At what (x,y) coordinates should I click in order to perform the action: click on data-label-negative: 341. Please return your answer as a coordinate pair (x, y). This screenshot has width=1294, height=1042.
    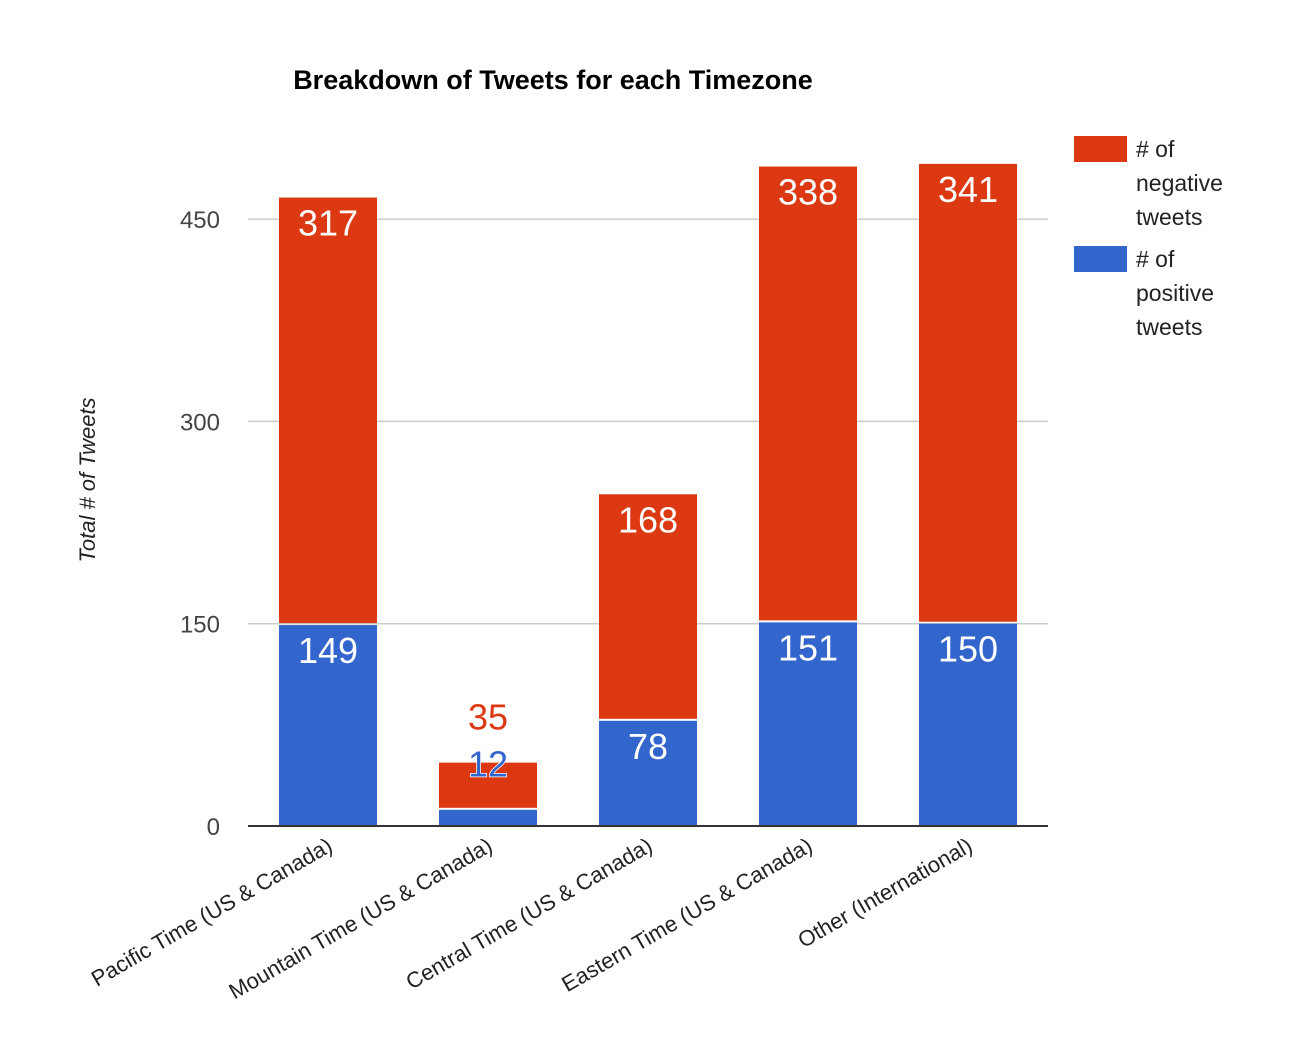
    Looking at the image, I should click on (968, 189).